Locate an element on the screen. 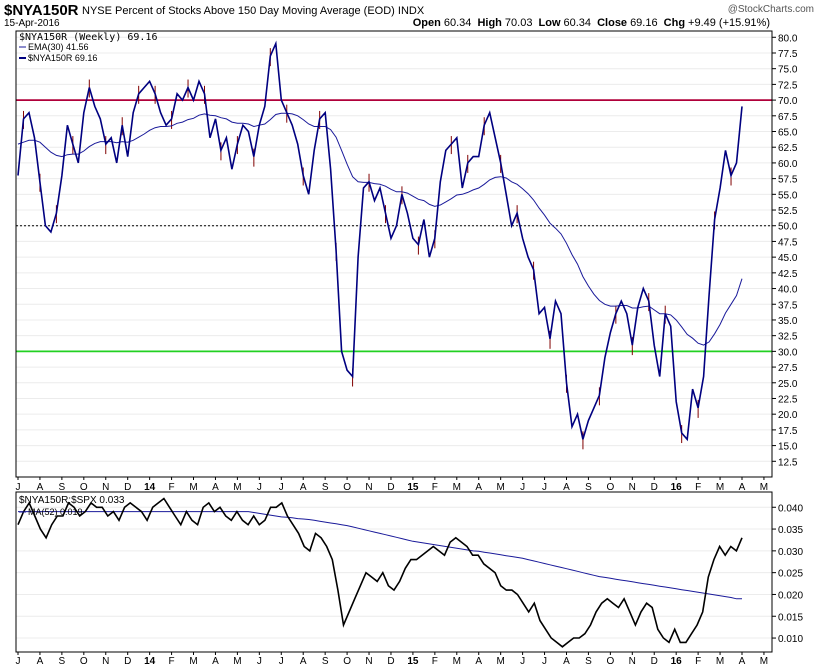  low-label: Low is located at coordinates (549, 23).